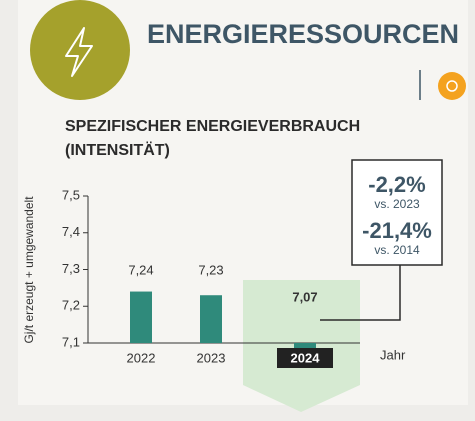 The height and width of the screenshot is (421, 475). I want to click on x-axis-label: Jahr, so click(393, 354).